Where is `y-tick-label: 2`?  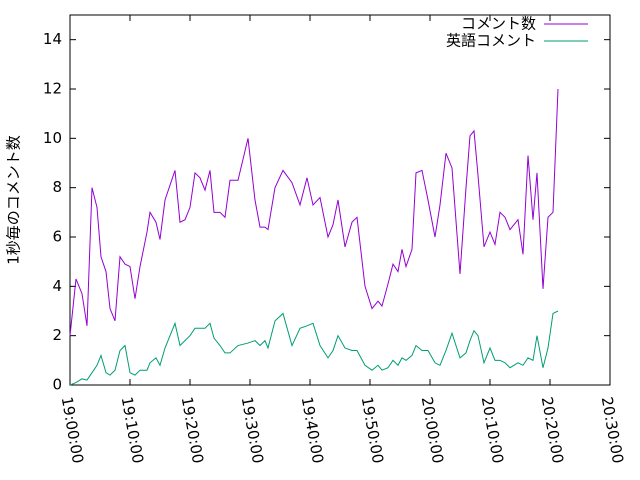
y-tick-label: 2 is located at coordinates (57, 335).